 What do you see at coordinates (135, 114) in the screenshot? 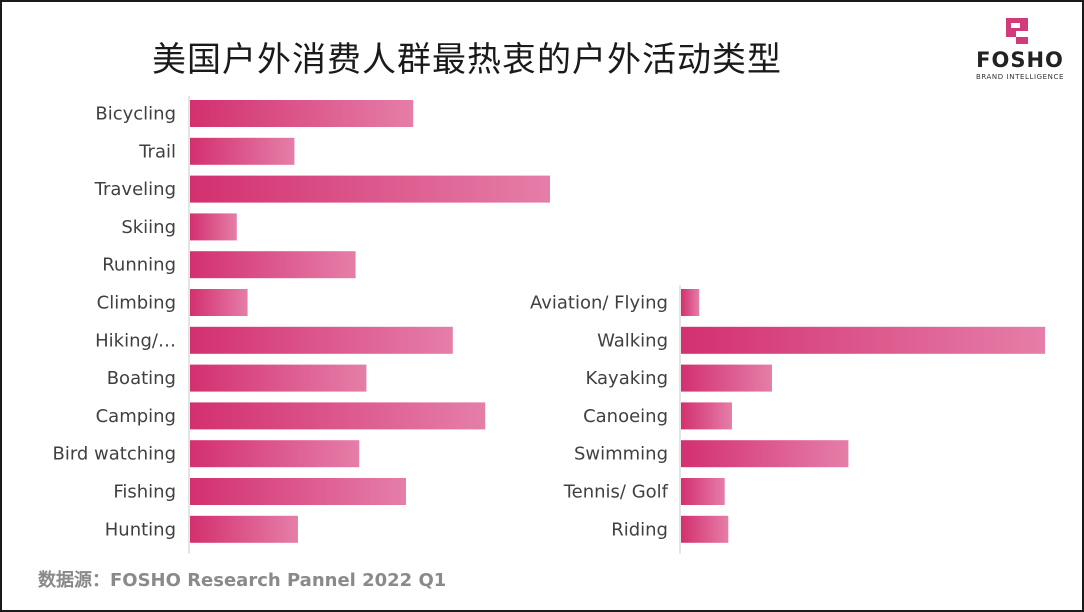
I see `category-label: Bicycling` at bounding box center [135, 114].